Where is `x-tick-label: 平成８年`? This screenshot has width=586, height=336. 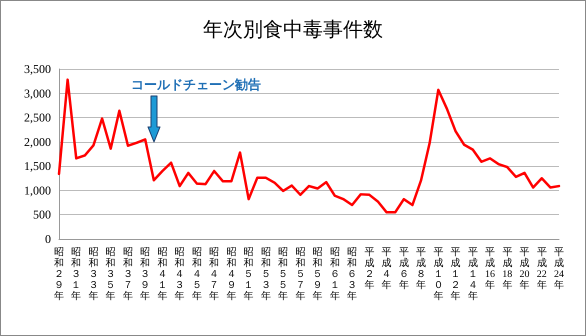 x-tick-label: 平成８年 is located at coordinates (421, 269).